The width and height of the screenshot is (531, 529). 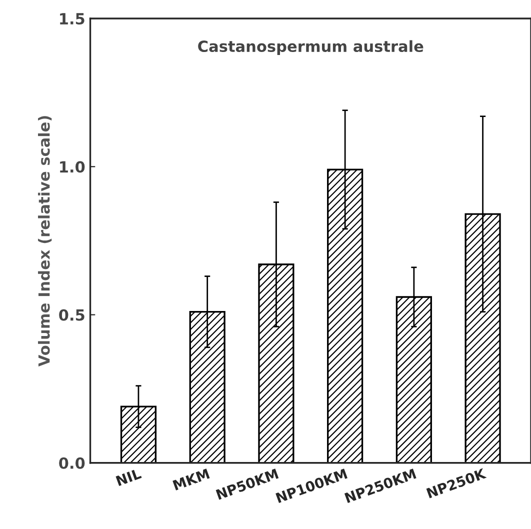 I want to click on x-tick-label: NIL, so click(x=129, y=477).